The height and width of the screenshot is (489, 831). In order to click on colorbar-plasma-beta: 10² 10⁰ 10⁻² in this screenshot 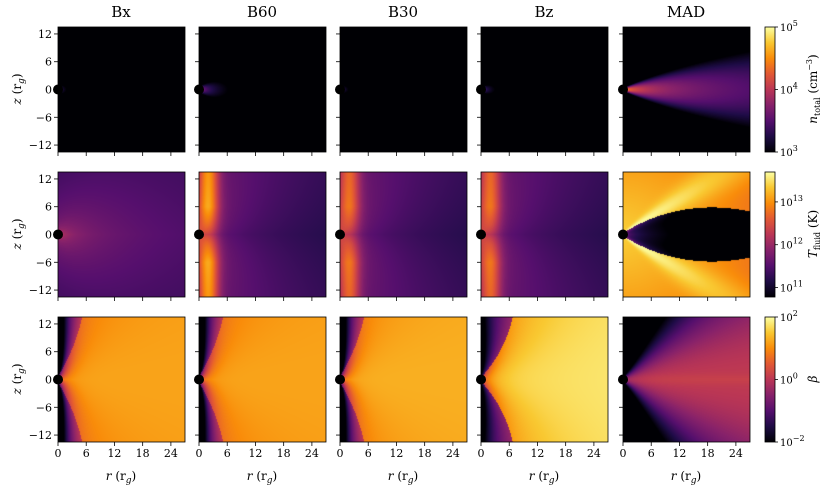, I will do `click(784, 379)`.